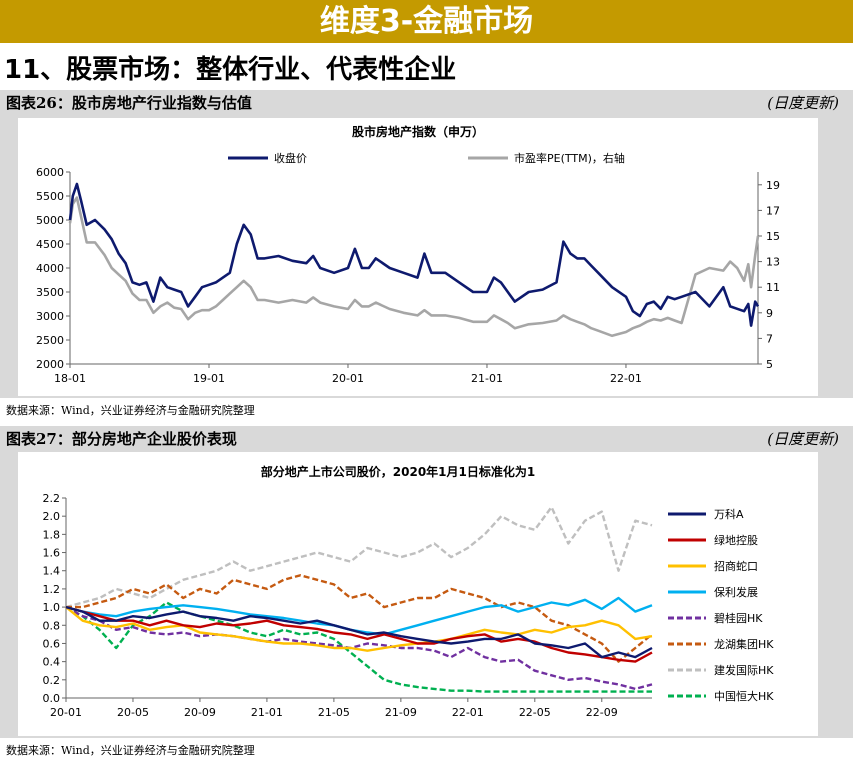 This screenshot has width=853, height=764. I want to click on chart2-y-tick-label: 0.8, so click(52, 625).